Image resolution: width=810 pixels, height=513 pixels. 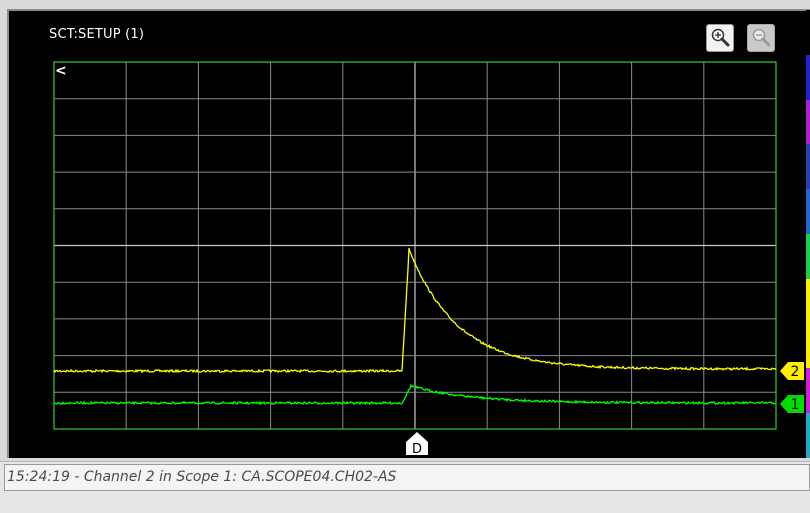 I want to click on channel-2-marker-label: 2, so click(x=795, y=372).